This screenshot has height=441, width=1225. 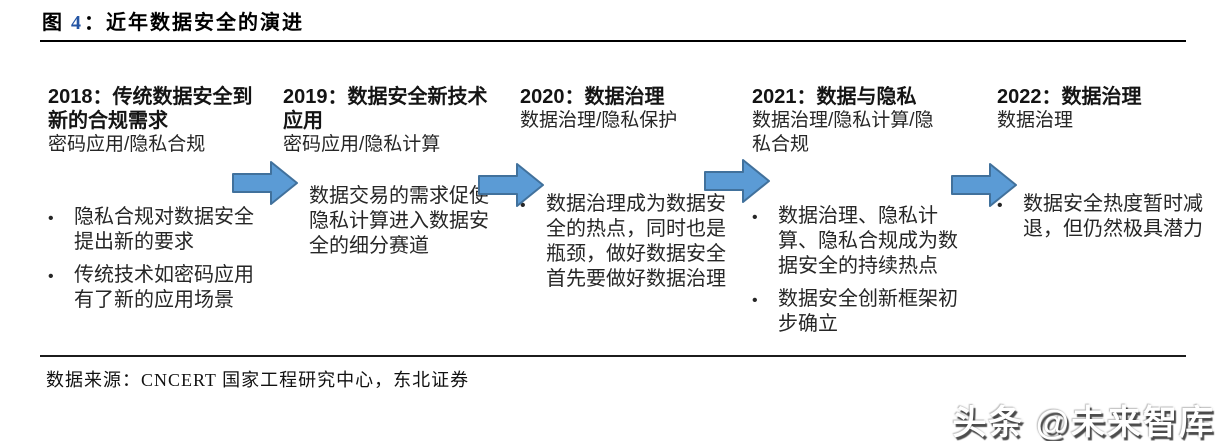 I want to click on column-subtitle: 密码应用/隐私计算, so click(x=362, y=144).